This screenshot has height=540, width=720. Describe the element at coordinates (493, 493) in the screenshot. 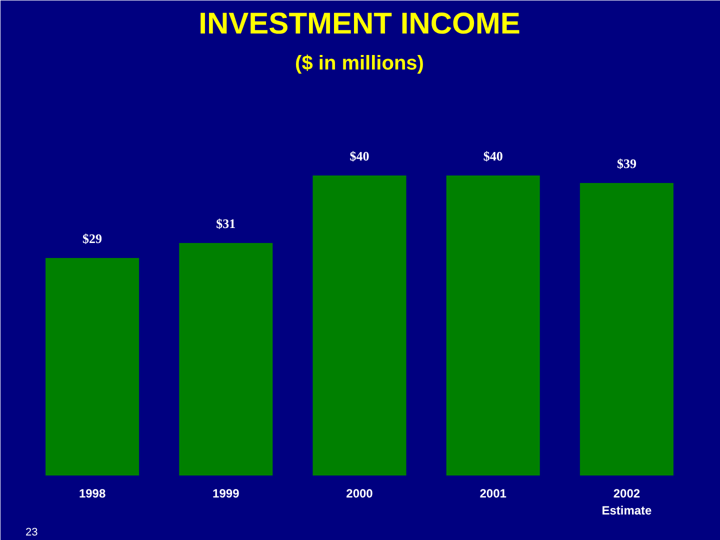

I see `x-tick-label: 2001` at that location.